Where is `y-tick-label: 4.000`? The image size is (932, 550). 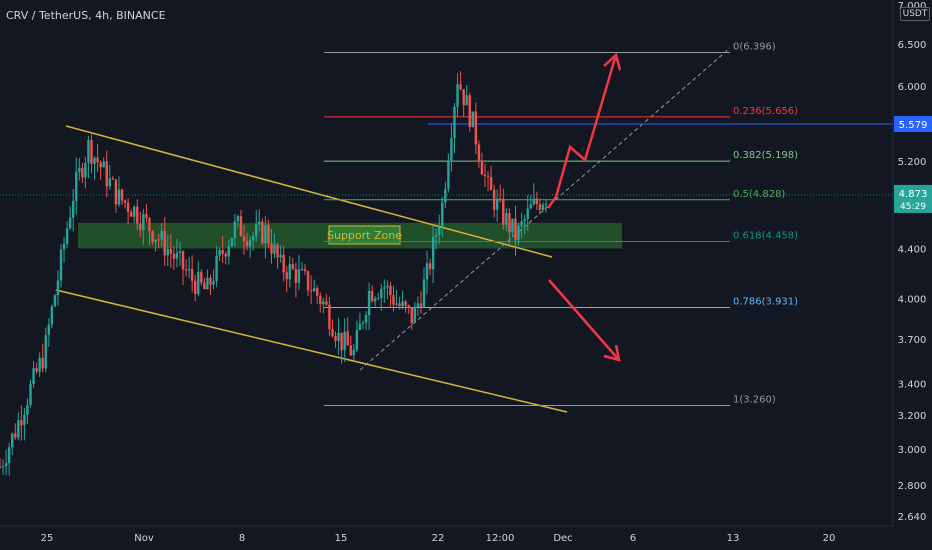
y-tick-label: 4.000 is located at coordinates (912, 299).